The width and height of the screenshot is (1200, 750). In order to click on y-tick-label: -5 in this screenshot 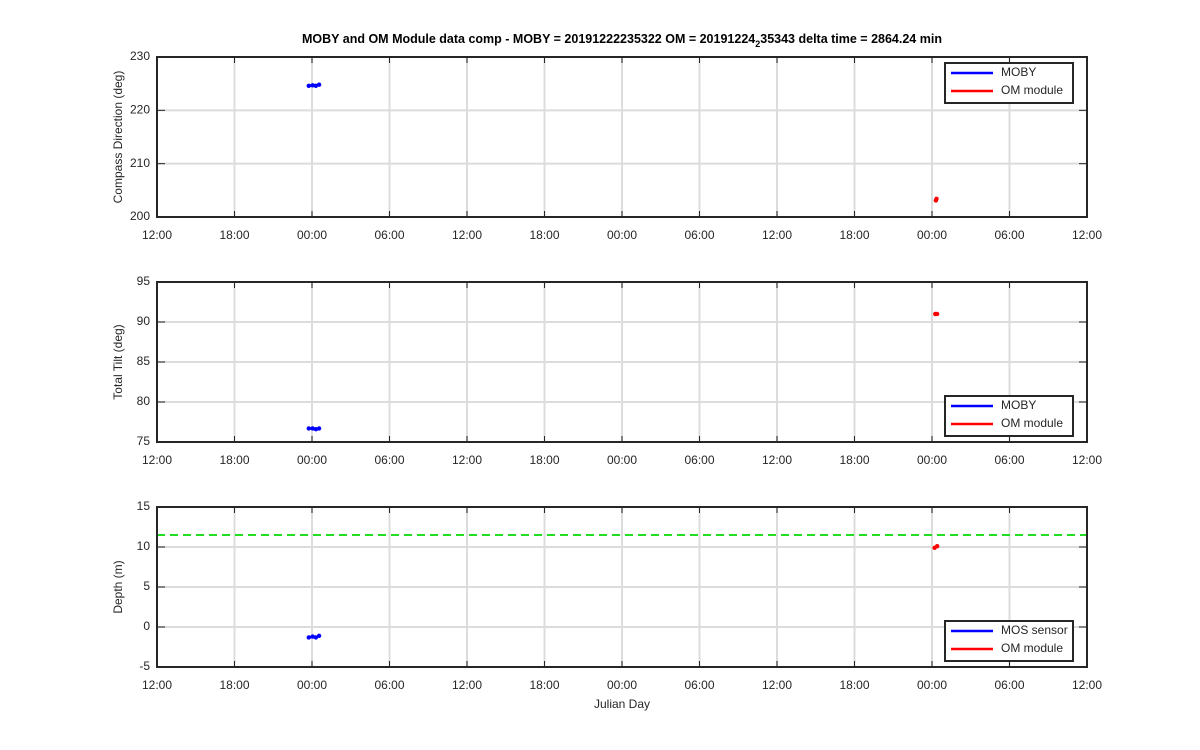, I will do `click(144, 666)`.